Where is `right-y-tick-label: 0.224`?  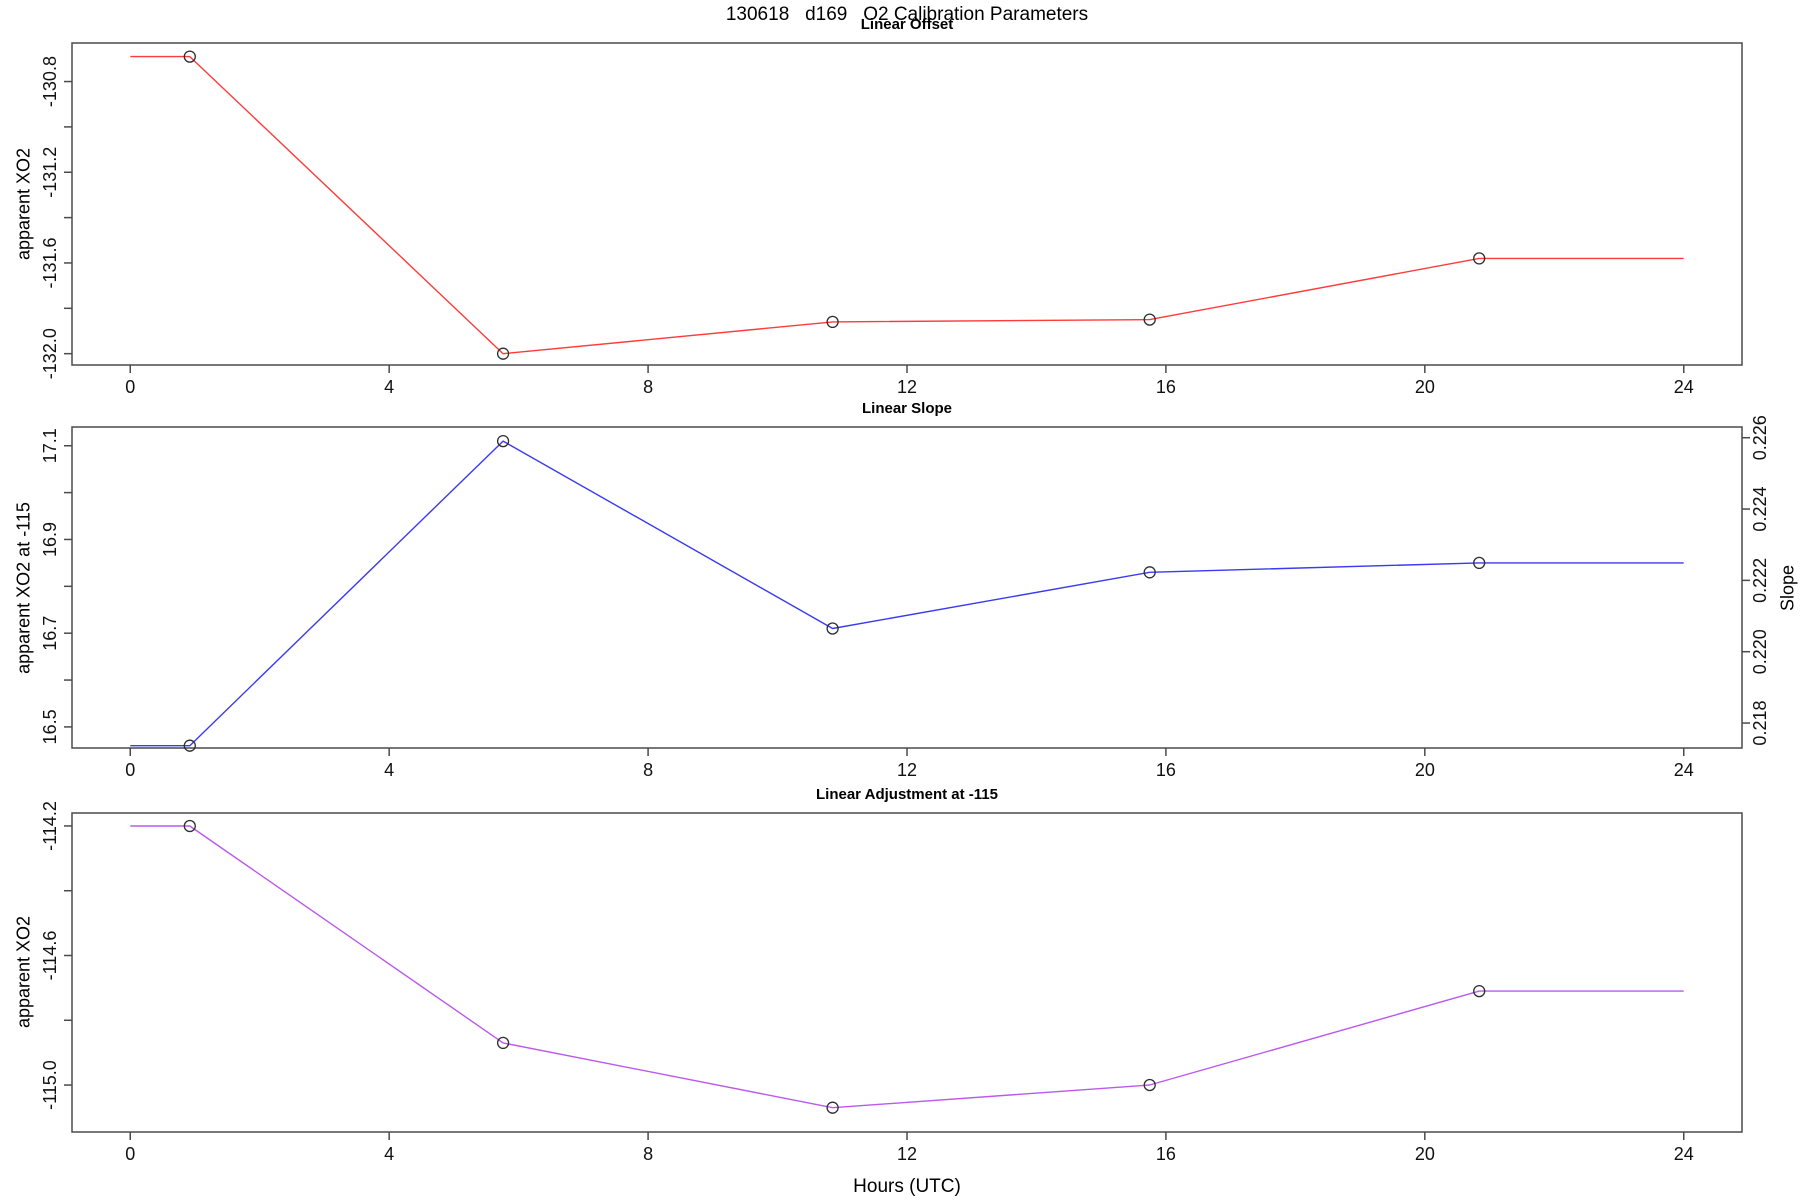 right-y-tick-label: 0.224 is located at coordinates (1760, 509).